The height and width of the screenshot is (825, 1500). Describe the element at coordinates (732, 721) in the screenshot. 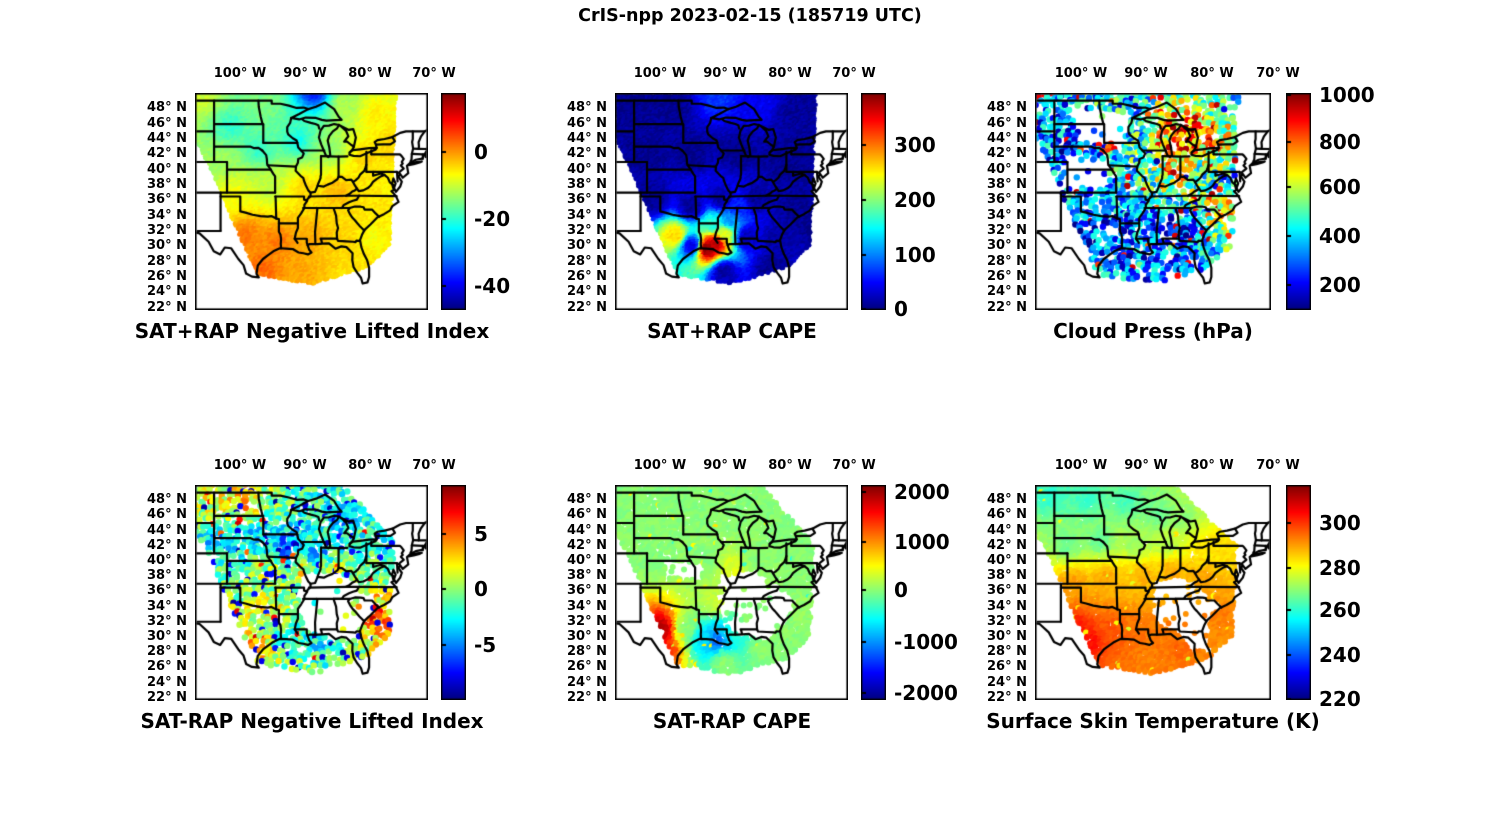

I see `panel-title: SAT-RAP CAPE` at that location.